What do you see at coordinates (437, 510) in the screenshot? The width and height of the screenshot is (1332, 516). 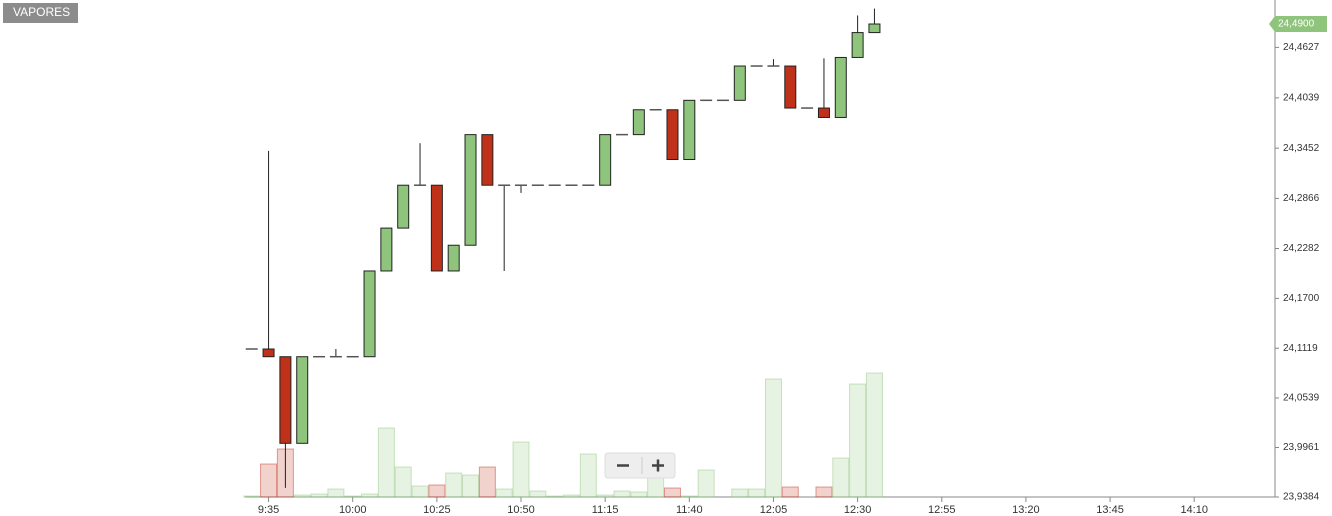 I see `x-tick-label: 10:25` at bounding box center [437, 510].